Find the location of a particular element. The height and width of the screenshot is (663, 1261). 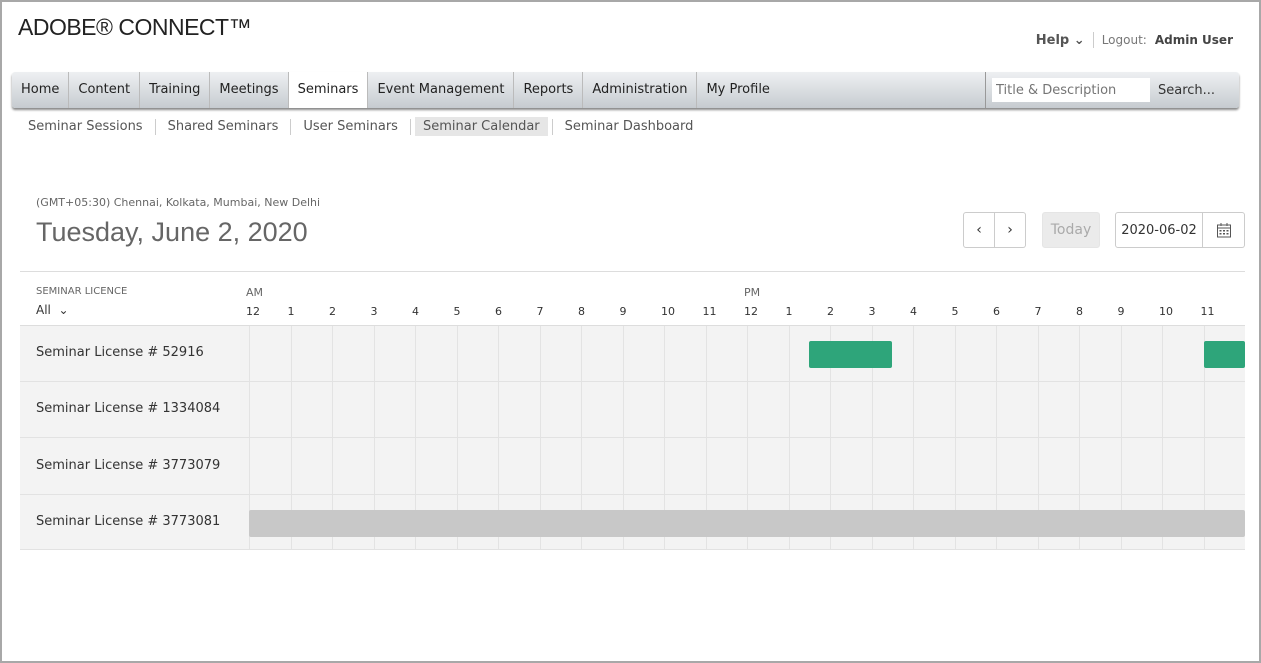

chevron-down-icon: ⌄ is located at coordinates (63, 310).